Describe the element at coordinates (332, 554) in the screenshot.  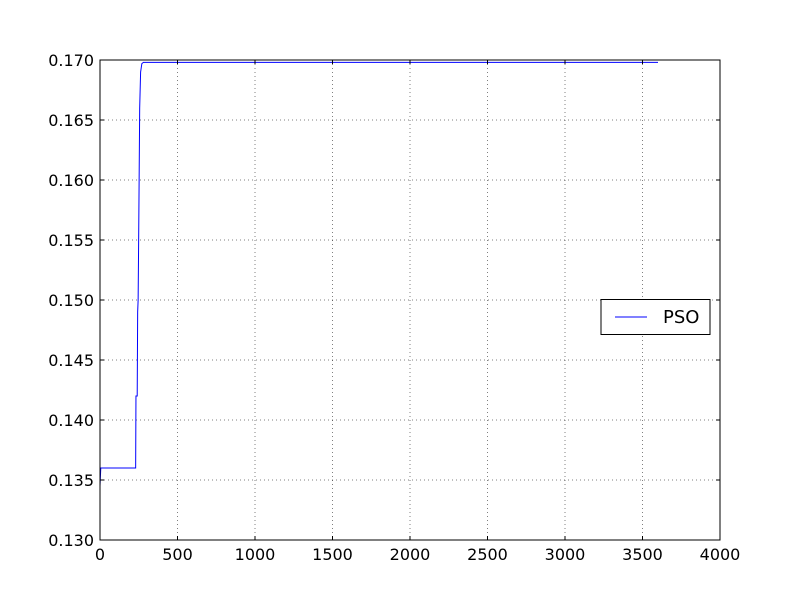
I see `x-tick-label: 1500` at that location.